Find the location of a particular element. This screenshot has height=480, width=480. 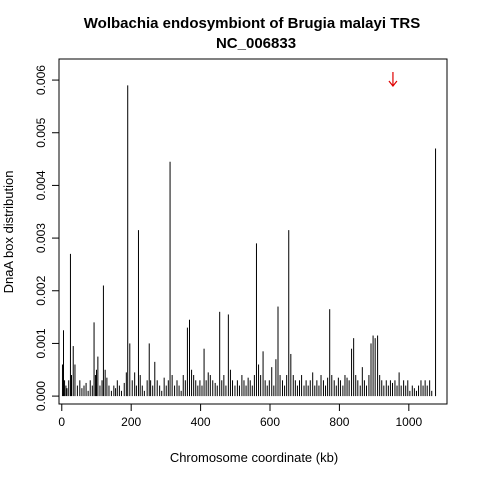

marker-arrow-group is located at coordinates (393, 79).